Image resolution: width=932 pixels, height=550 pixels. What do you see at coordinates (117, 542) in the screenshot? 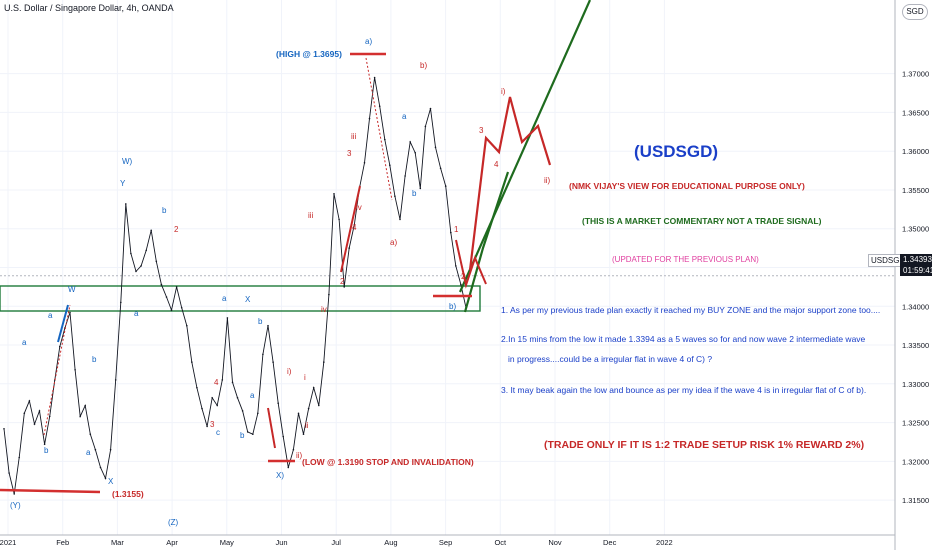
I see `x-tick-label: Mar` at bounding box center [117, 542].